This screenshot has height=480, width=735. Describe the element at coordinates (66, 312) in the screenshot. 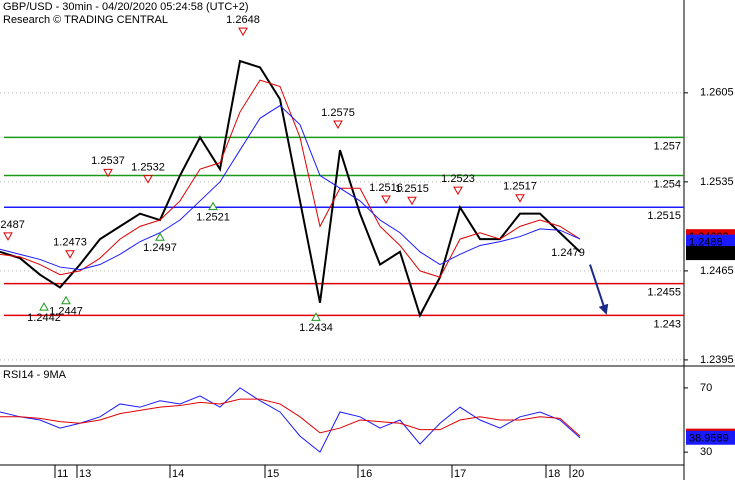

I see `signal-label: 1.2447` at that location.